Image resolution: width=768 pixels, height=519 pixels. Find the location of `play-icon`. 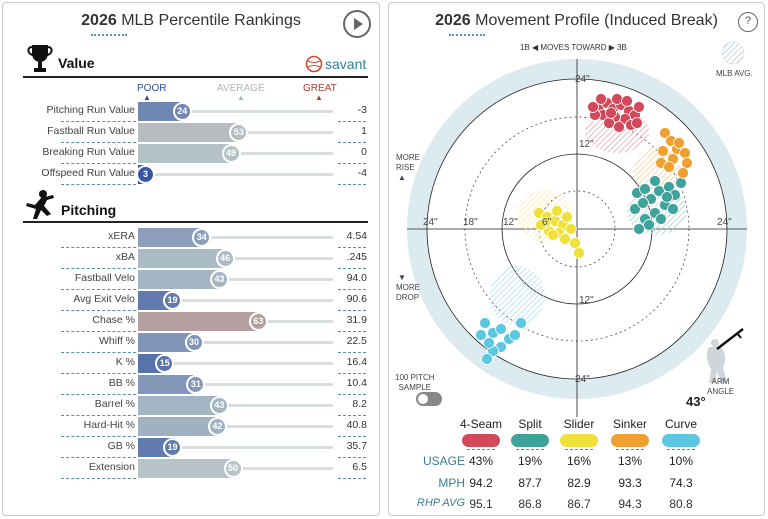

play-icon is located at coordinates (358, 24).